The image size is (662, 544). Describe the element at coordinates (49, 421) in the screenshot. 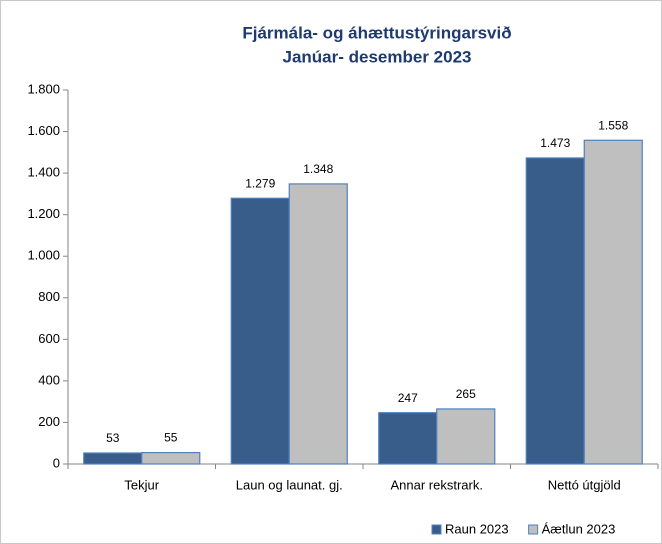

I see `y-tick-label: 200` at that location.